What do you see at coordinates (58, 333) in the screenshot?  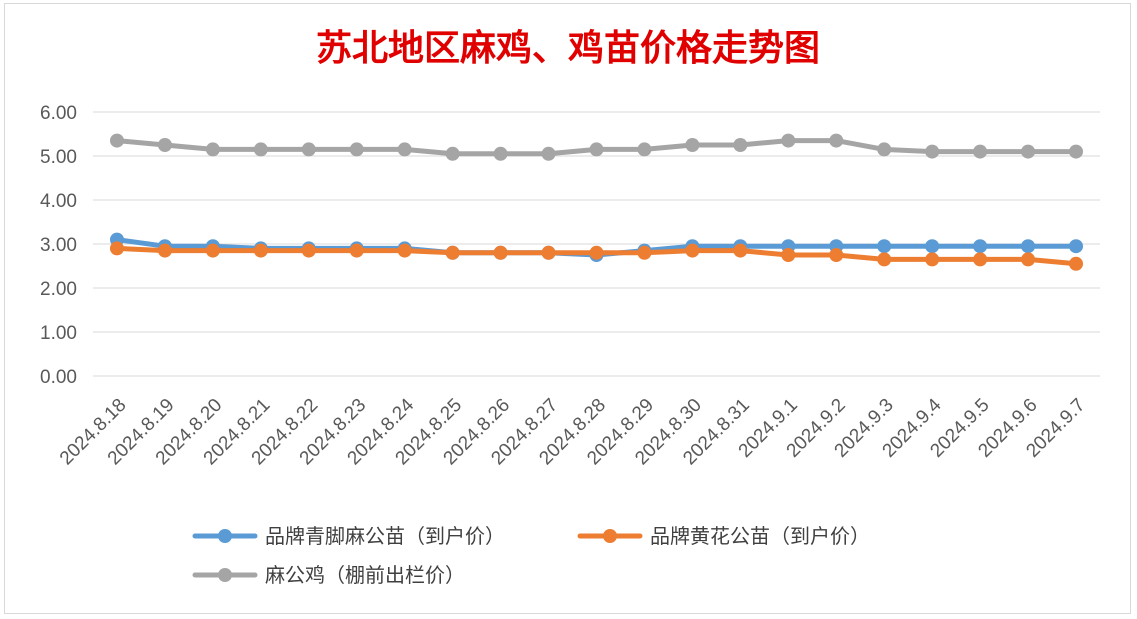 I see `y-tick-label: 1.00` at bounding box center [58, 333].